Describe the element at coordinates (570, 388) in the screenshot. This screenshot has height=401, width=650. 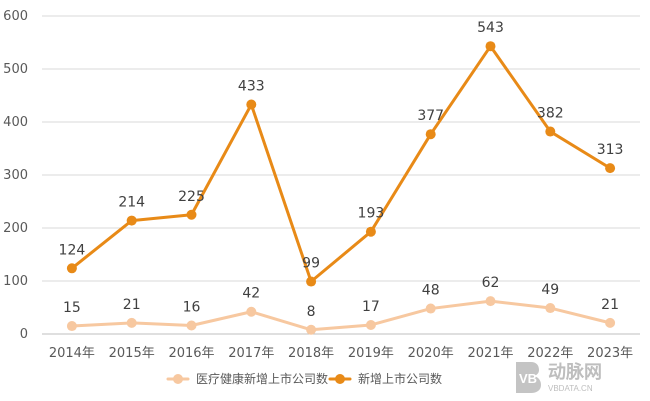
I see `watermark-site: VBDATA.CN` at that location.